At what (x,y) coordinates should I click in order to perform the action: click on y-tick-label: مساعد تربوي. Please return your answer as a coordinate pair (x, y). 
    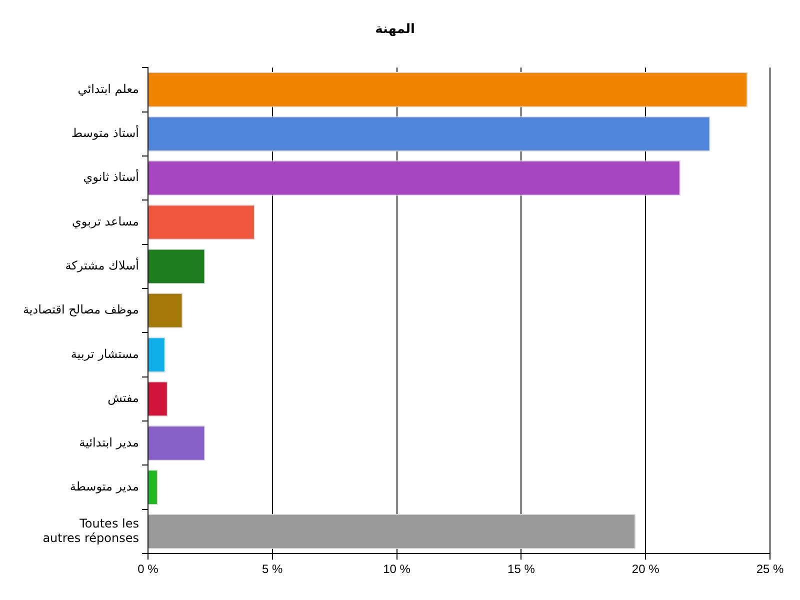
    Looking at the image, I should click on (105, 221).